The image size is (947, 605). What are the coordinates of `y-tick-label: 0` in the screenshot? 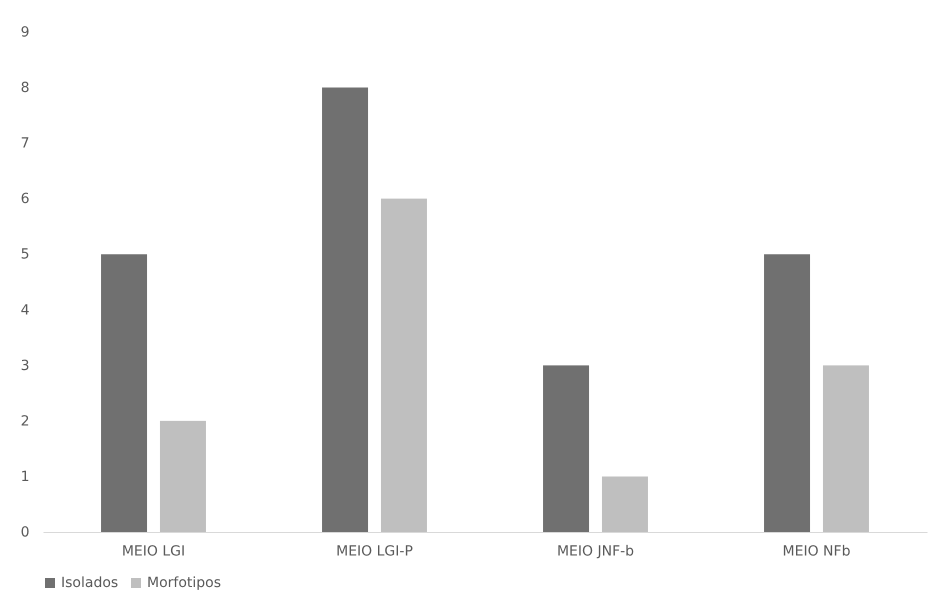 It's located at (25, 532).